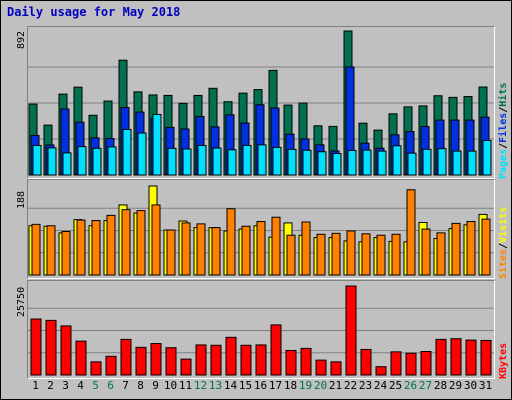 The image size is (512, 400). What do you see at coordinates (290, 385) in the screenshot?
I see `x-tick-label: 18` at bounding box center [290, 385].